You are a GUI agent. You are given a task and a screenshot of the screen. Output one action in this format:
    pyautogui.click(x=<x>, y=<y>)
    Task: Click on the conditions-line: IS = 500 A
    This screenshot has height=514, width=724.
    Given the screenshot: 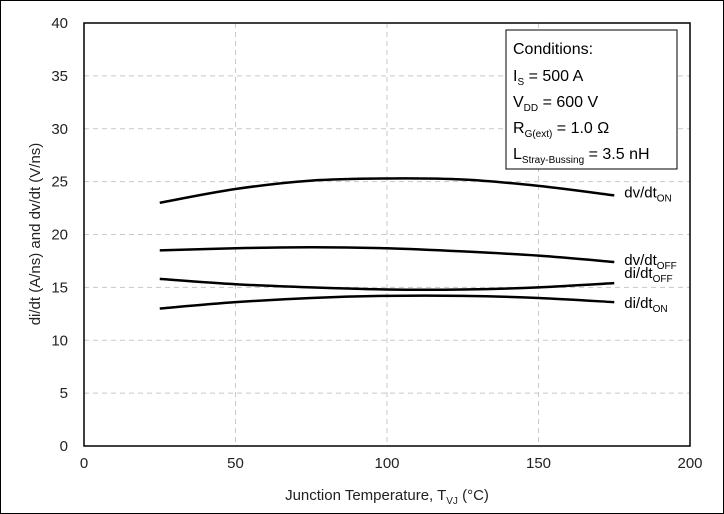 What is the action you would take?
    pyautogui.click(x=548, y=78)
    